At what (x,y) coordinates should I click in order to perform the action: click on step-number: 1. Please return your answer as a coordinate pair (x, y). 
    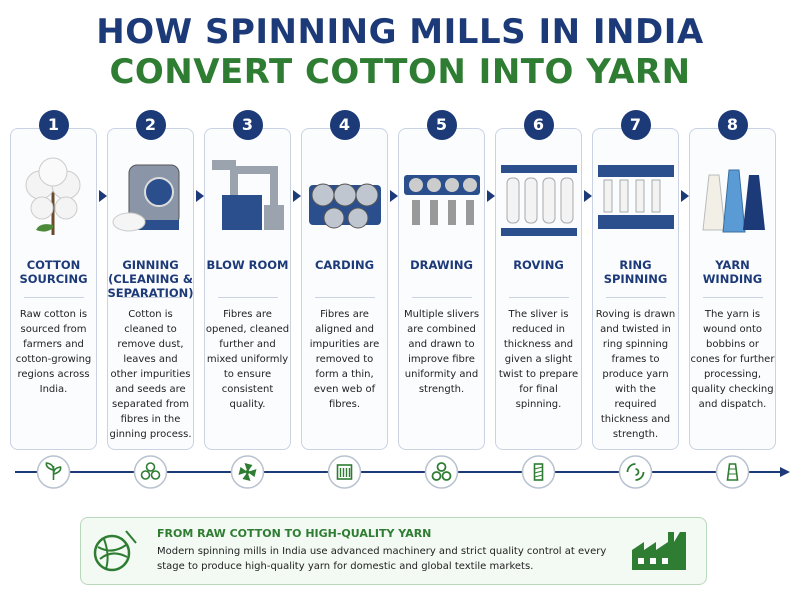
    Looking at the image, I should click on (53, 125).